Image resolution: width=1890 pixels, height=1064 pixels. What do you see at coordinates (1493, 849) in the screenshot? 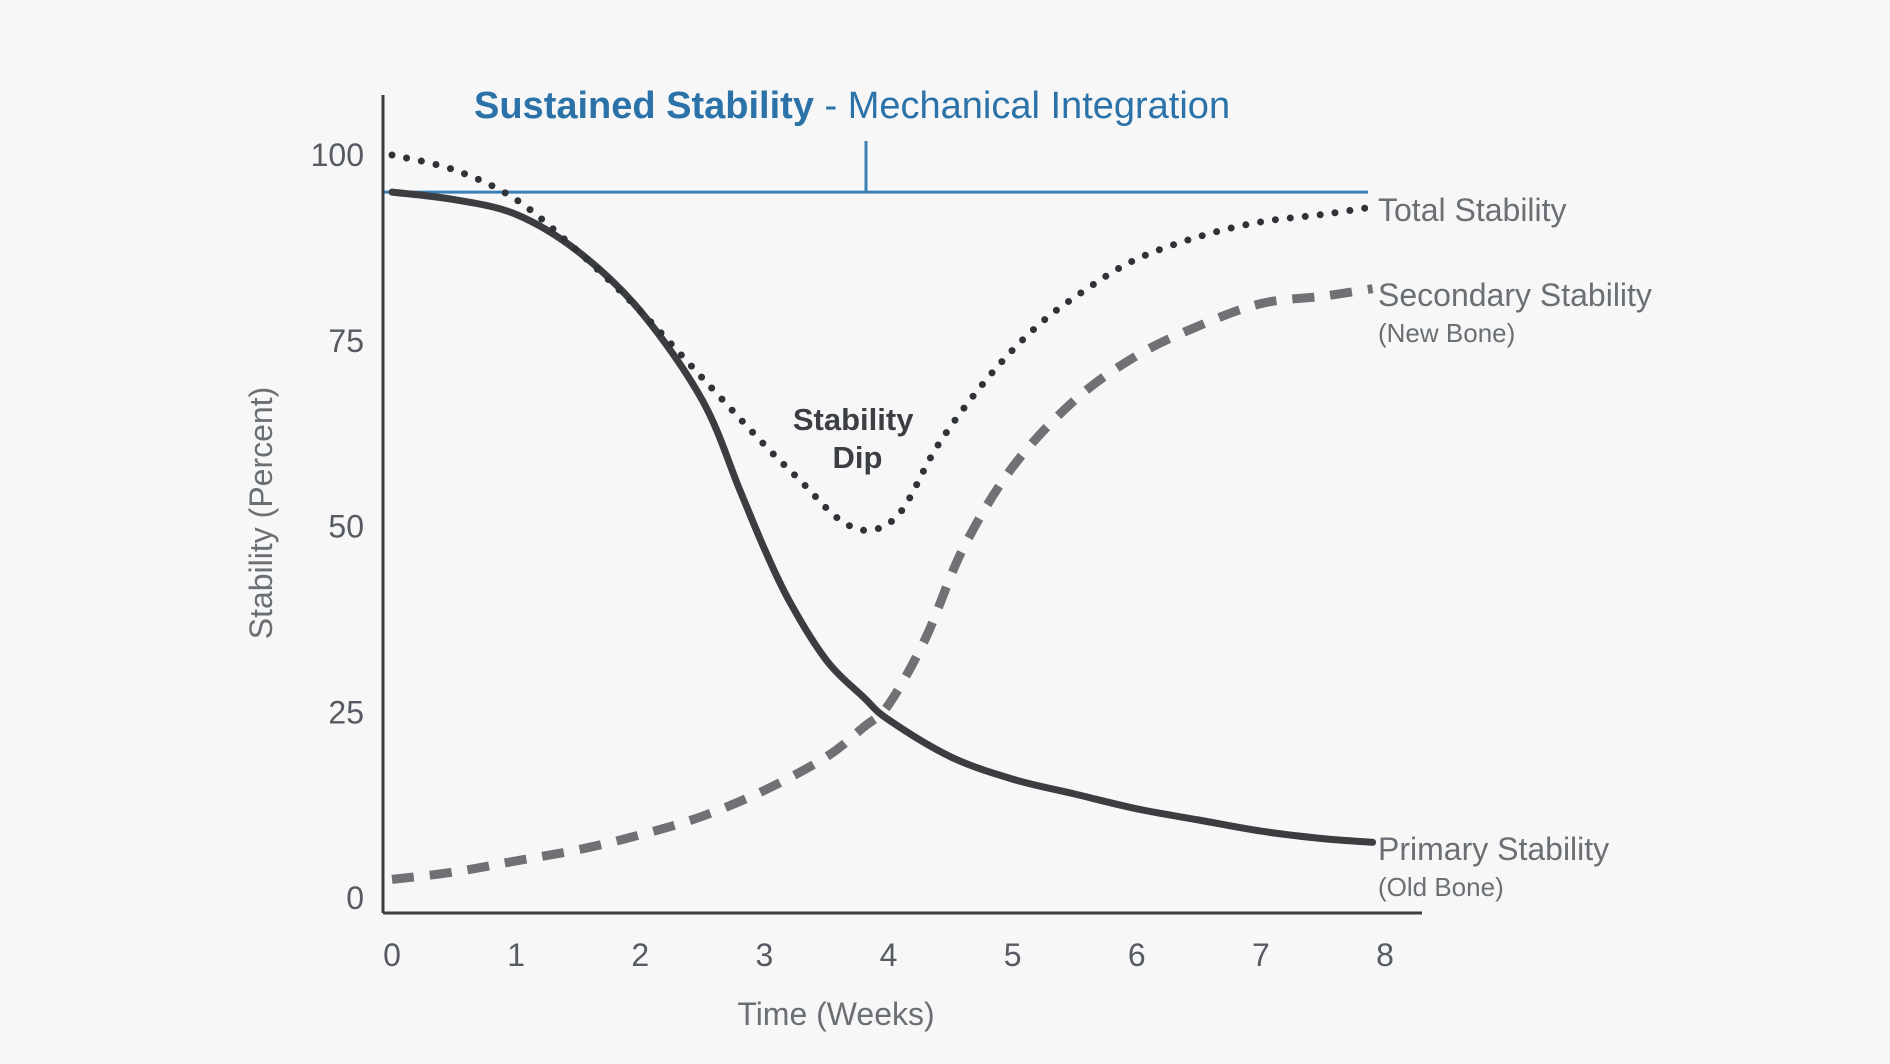
I see `series-label-primary-stability: Primary Stability` at bounding box center [1493, 849].